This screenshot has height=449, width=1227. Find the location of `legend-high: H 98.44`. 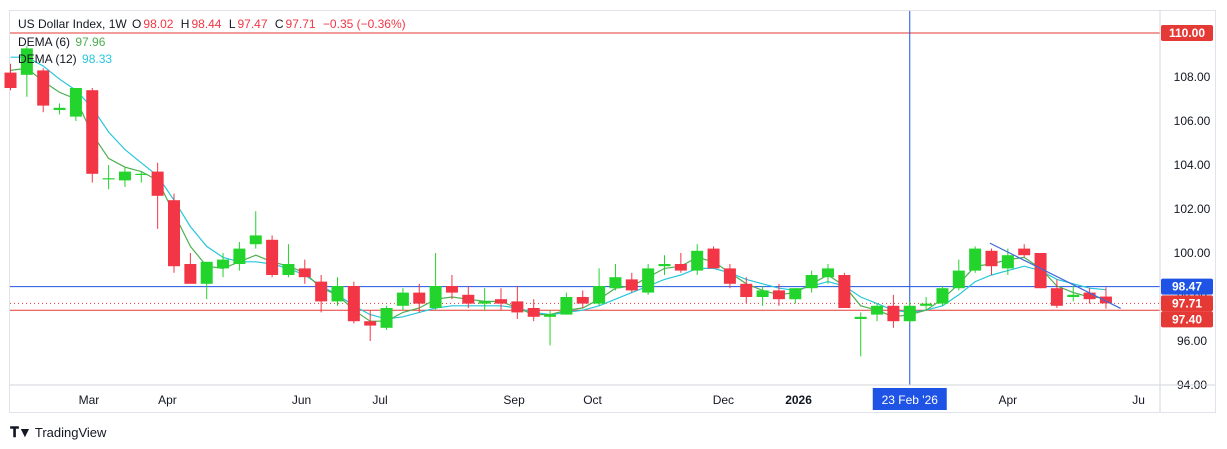

legend-high: H 98.44 is located at coordinates (201, 24).